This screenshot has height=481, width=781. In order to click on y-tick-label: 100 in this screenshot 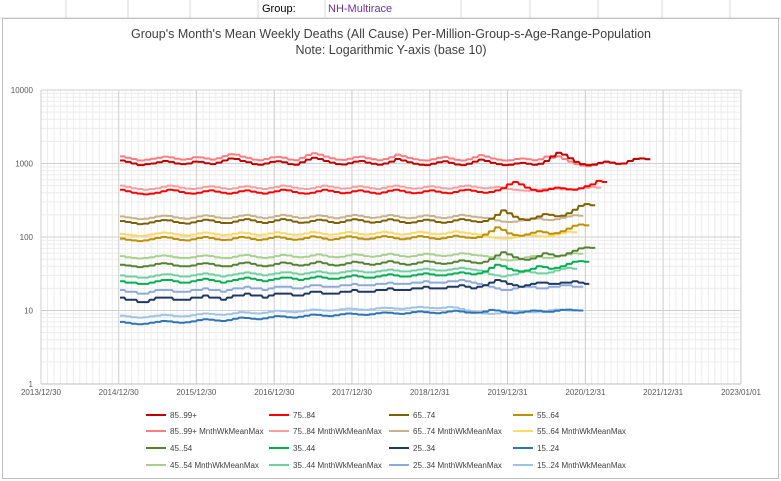, I will do `click(27, 237)`.